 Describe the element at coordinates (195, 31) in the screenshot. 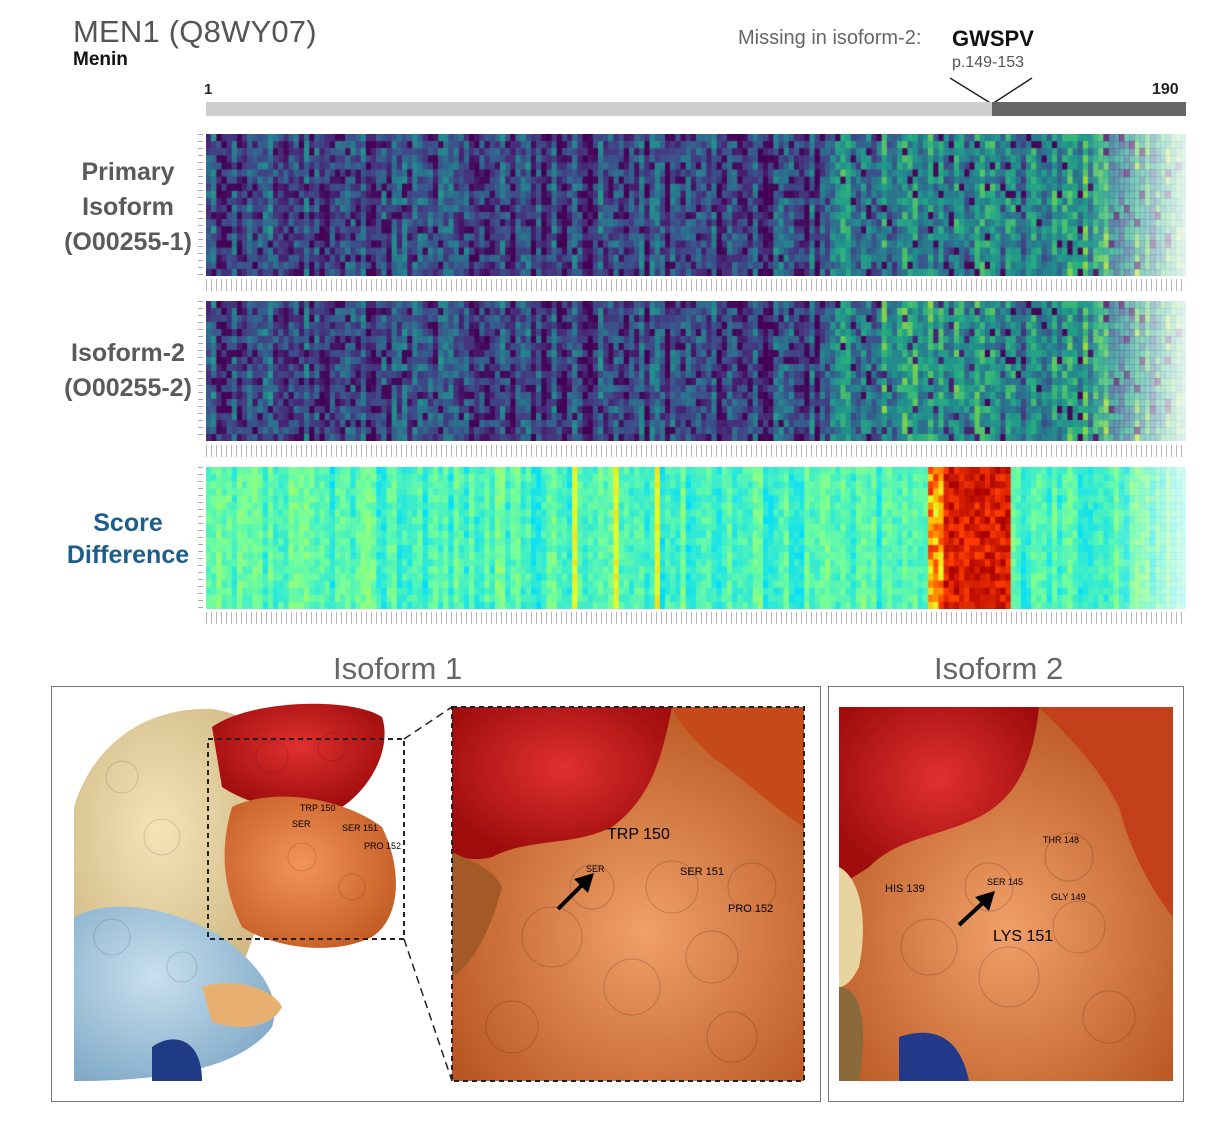

I see `gene-title: MEN1 (Q8WY07)` at that location.